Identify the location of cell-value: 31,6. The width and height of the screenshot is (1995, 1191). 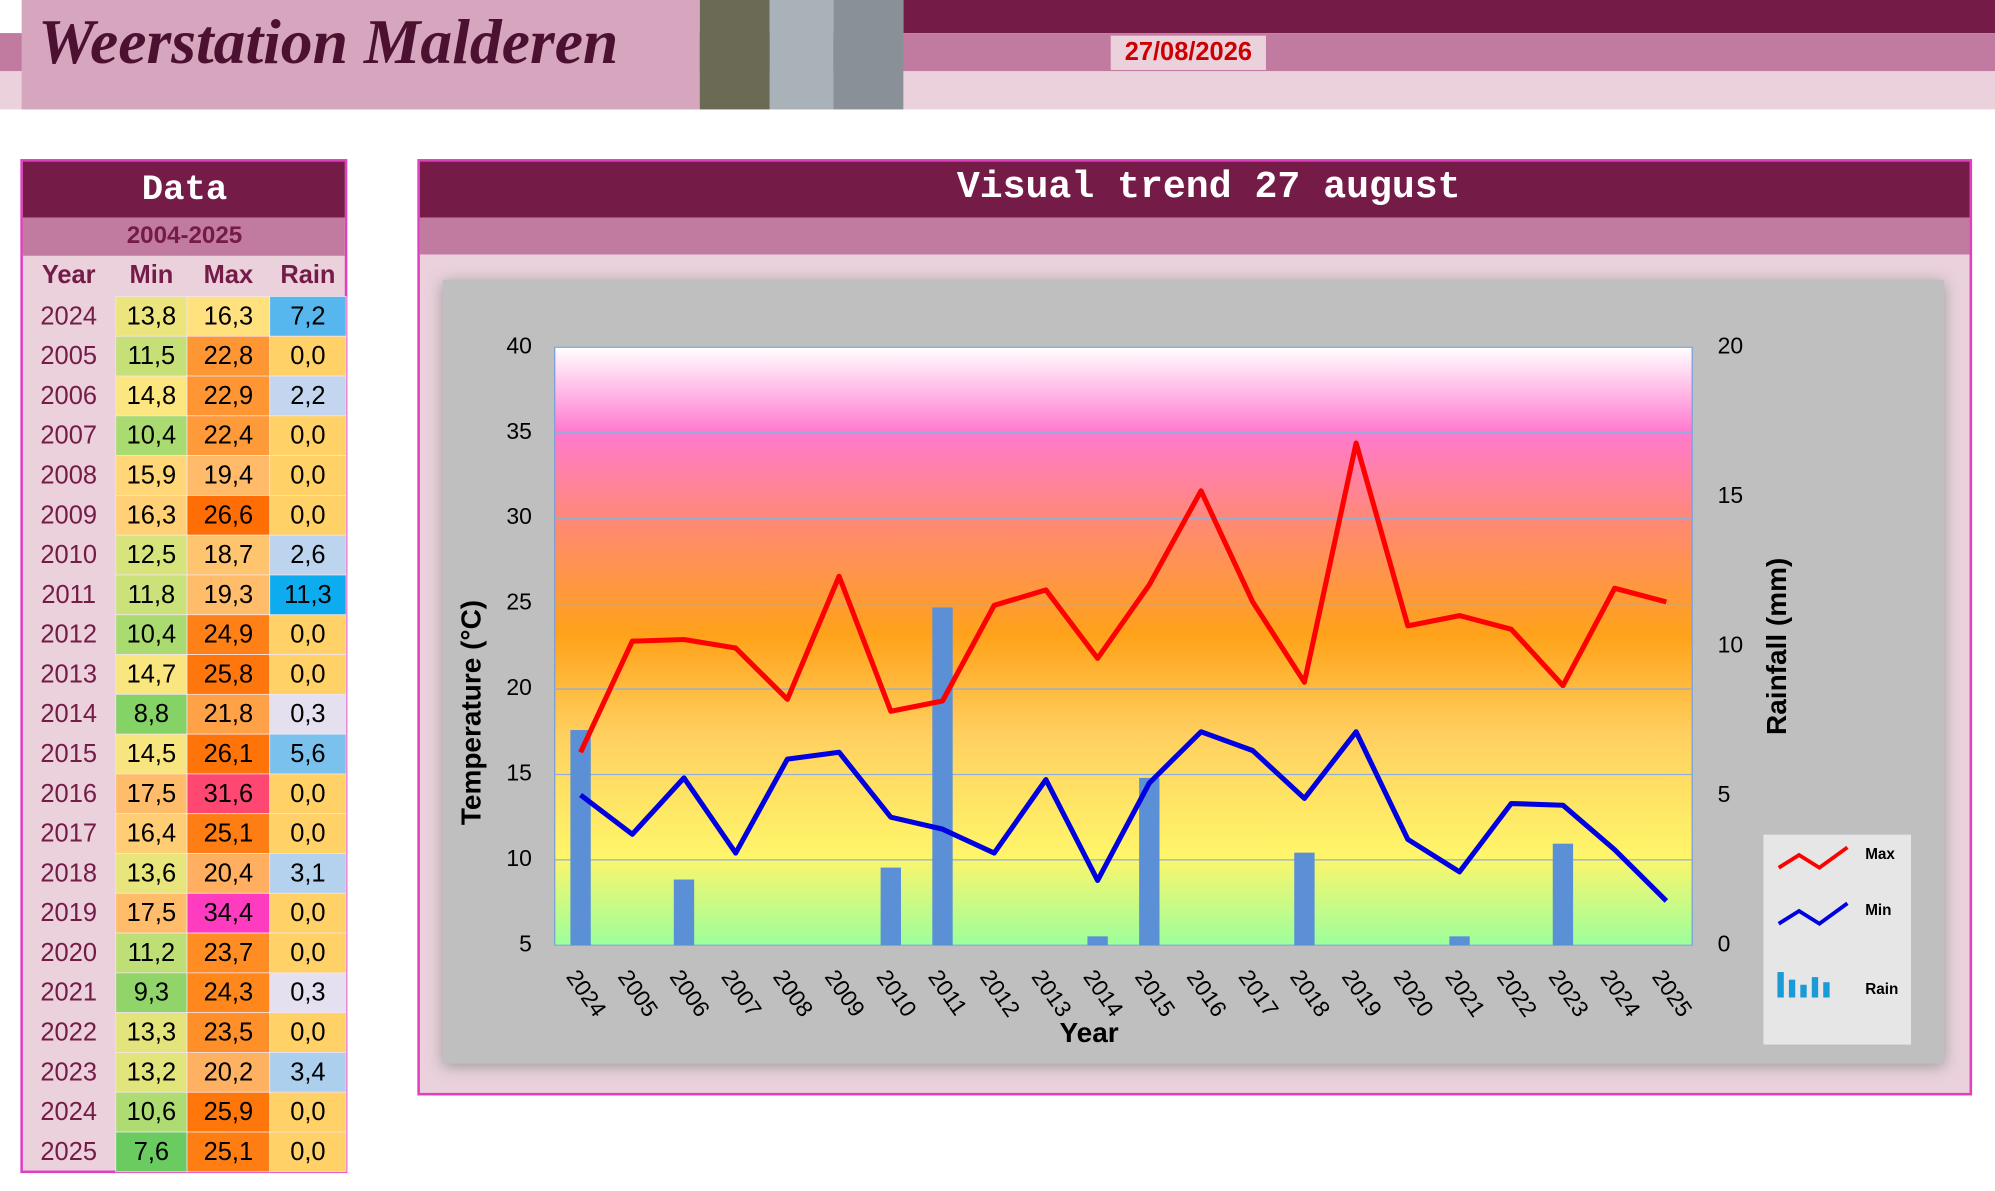
(229, 794).